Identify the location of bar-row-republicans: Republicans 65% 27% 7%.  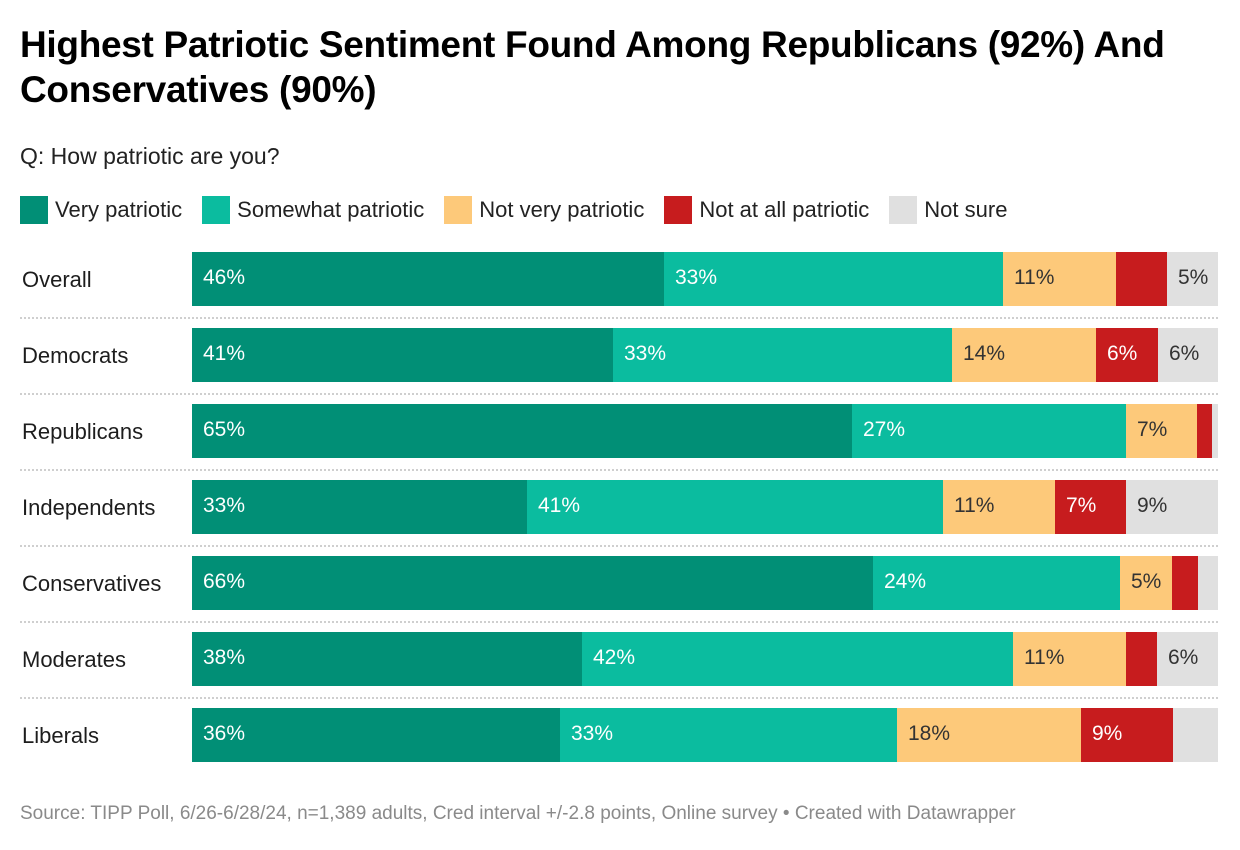
(620, 431).